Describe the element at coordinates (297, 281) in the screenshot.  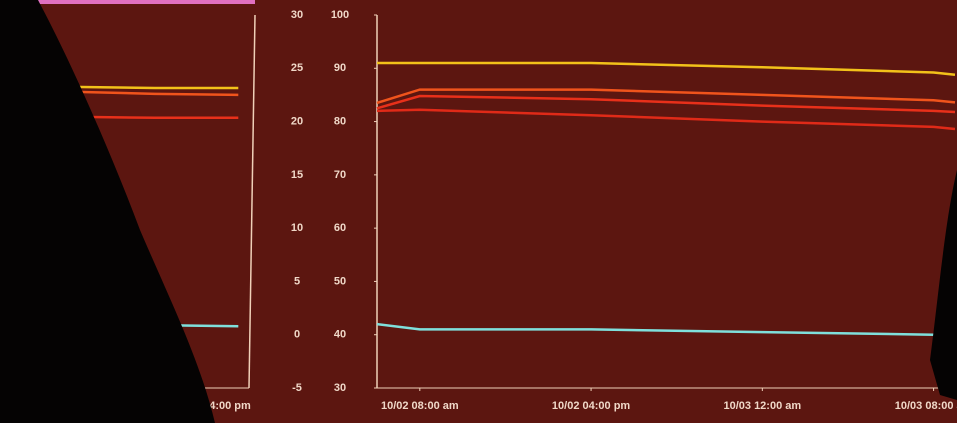
I see `y2-tick-label: 5` at that location.